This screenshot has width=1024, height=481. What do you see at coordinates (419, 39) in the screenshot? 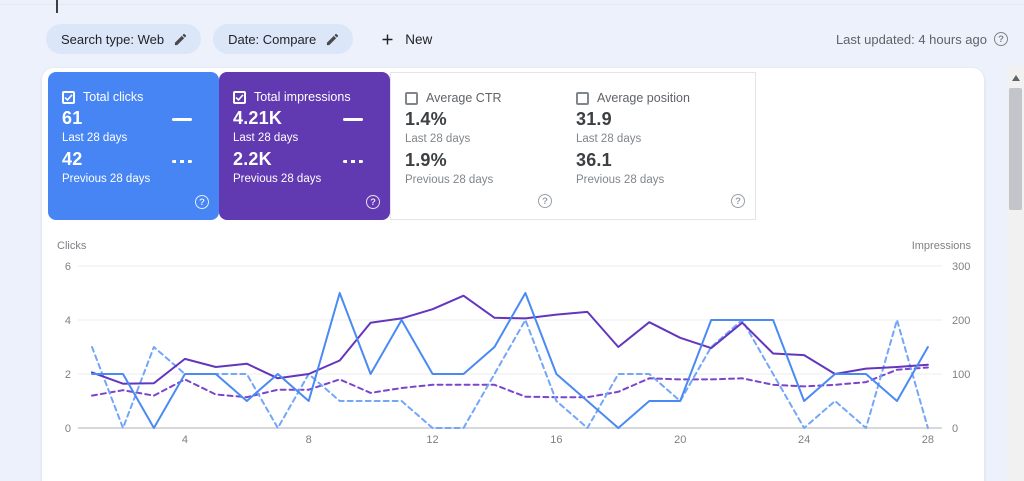
I see `new-filter-label: New` at bounding box center [419, 39].